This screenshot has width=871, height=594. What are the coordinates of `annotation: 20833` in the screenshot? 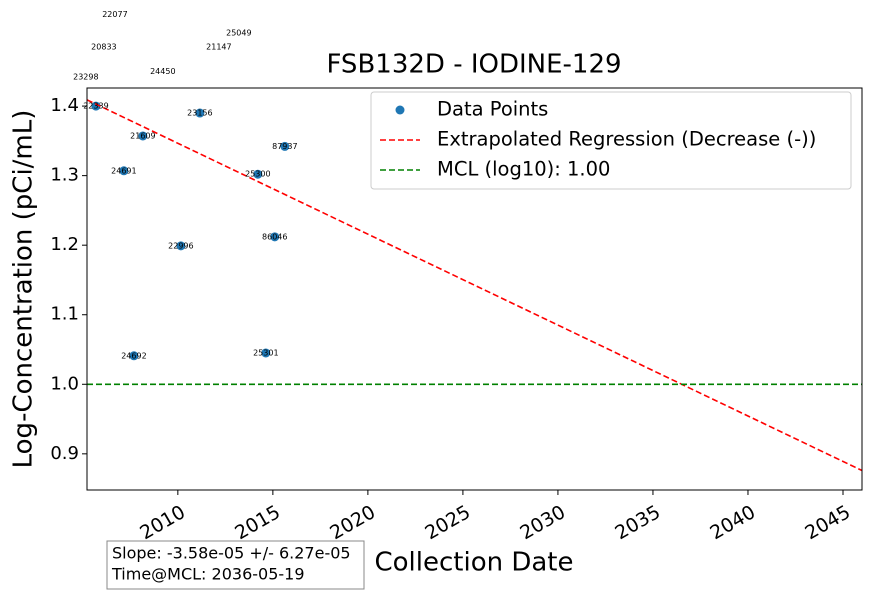 It's located at (103, 46).